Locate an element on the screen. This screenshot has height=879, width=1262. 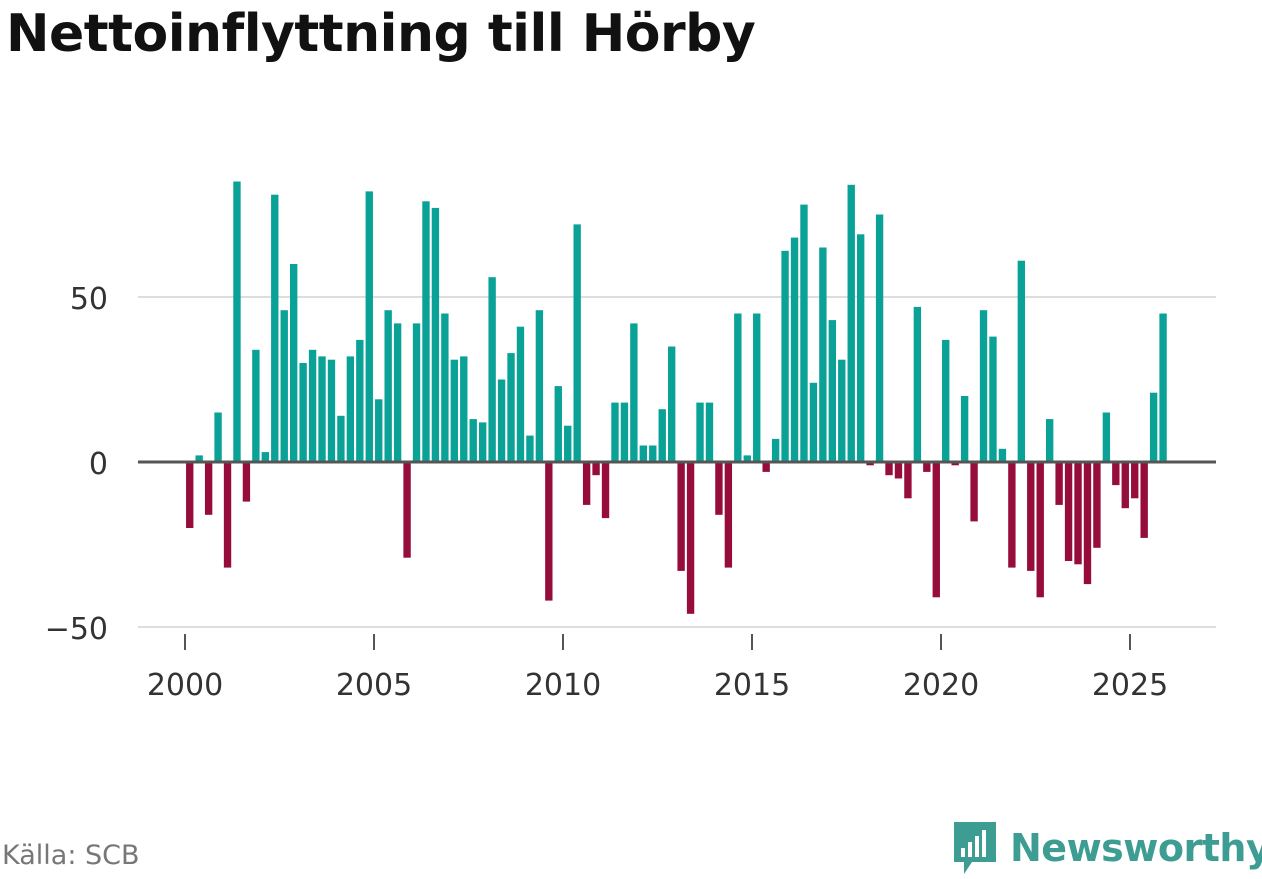
x-tick-label: 2005 is located at coordinates (374, 685).